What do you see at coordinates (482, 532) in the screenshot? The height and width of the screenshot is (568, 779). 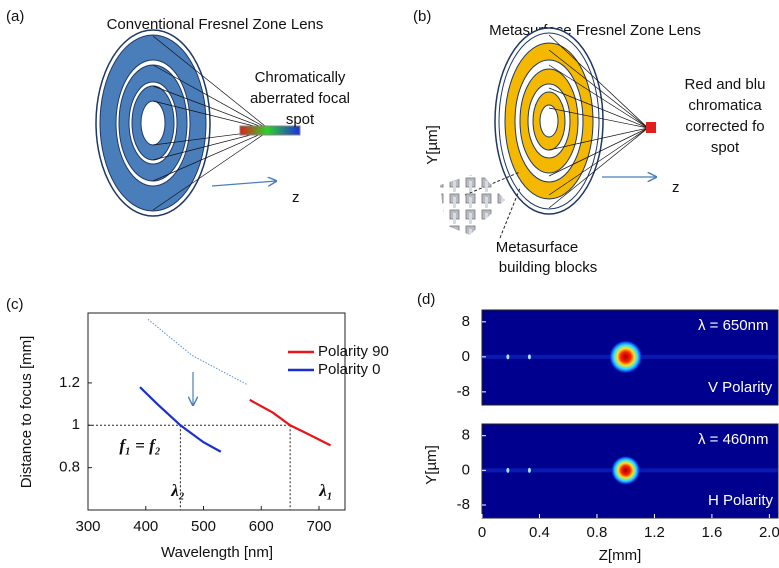 I see `x-tick-label: 0` at bounding box center [482, 532].